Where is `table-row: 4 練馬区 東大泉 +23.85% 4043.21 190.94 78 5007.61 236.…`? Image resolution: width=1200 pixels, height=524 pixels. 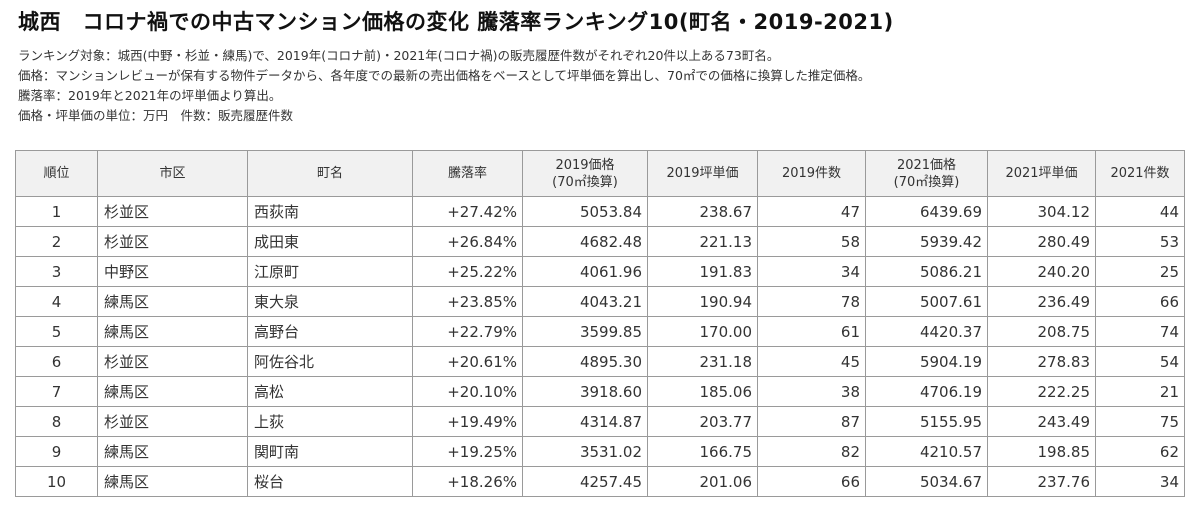
table-row: 4 練馬区 東大泉 +23.85% 4043.21 190.94 78 5007.61 236.… is located at coordinates (600, 301).